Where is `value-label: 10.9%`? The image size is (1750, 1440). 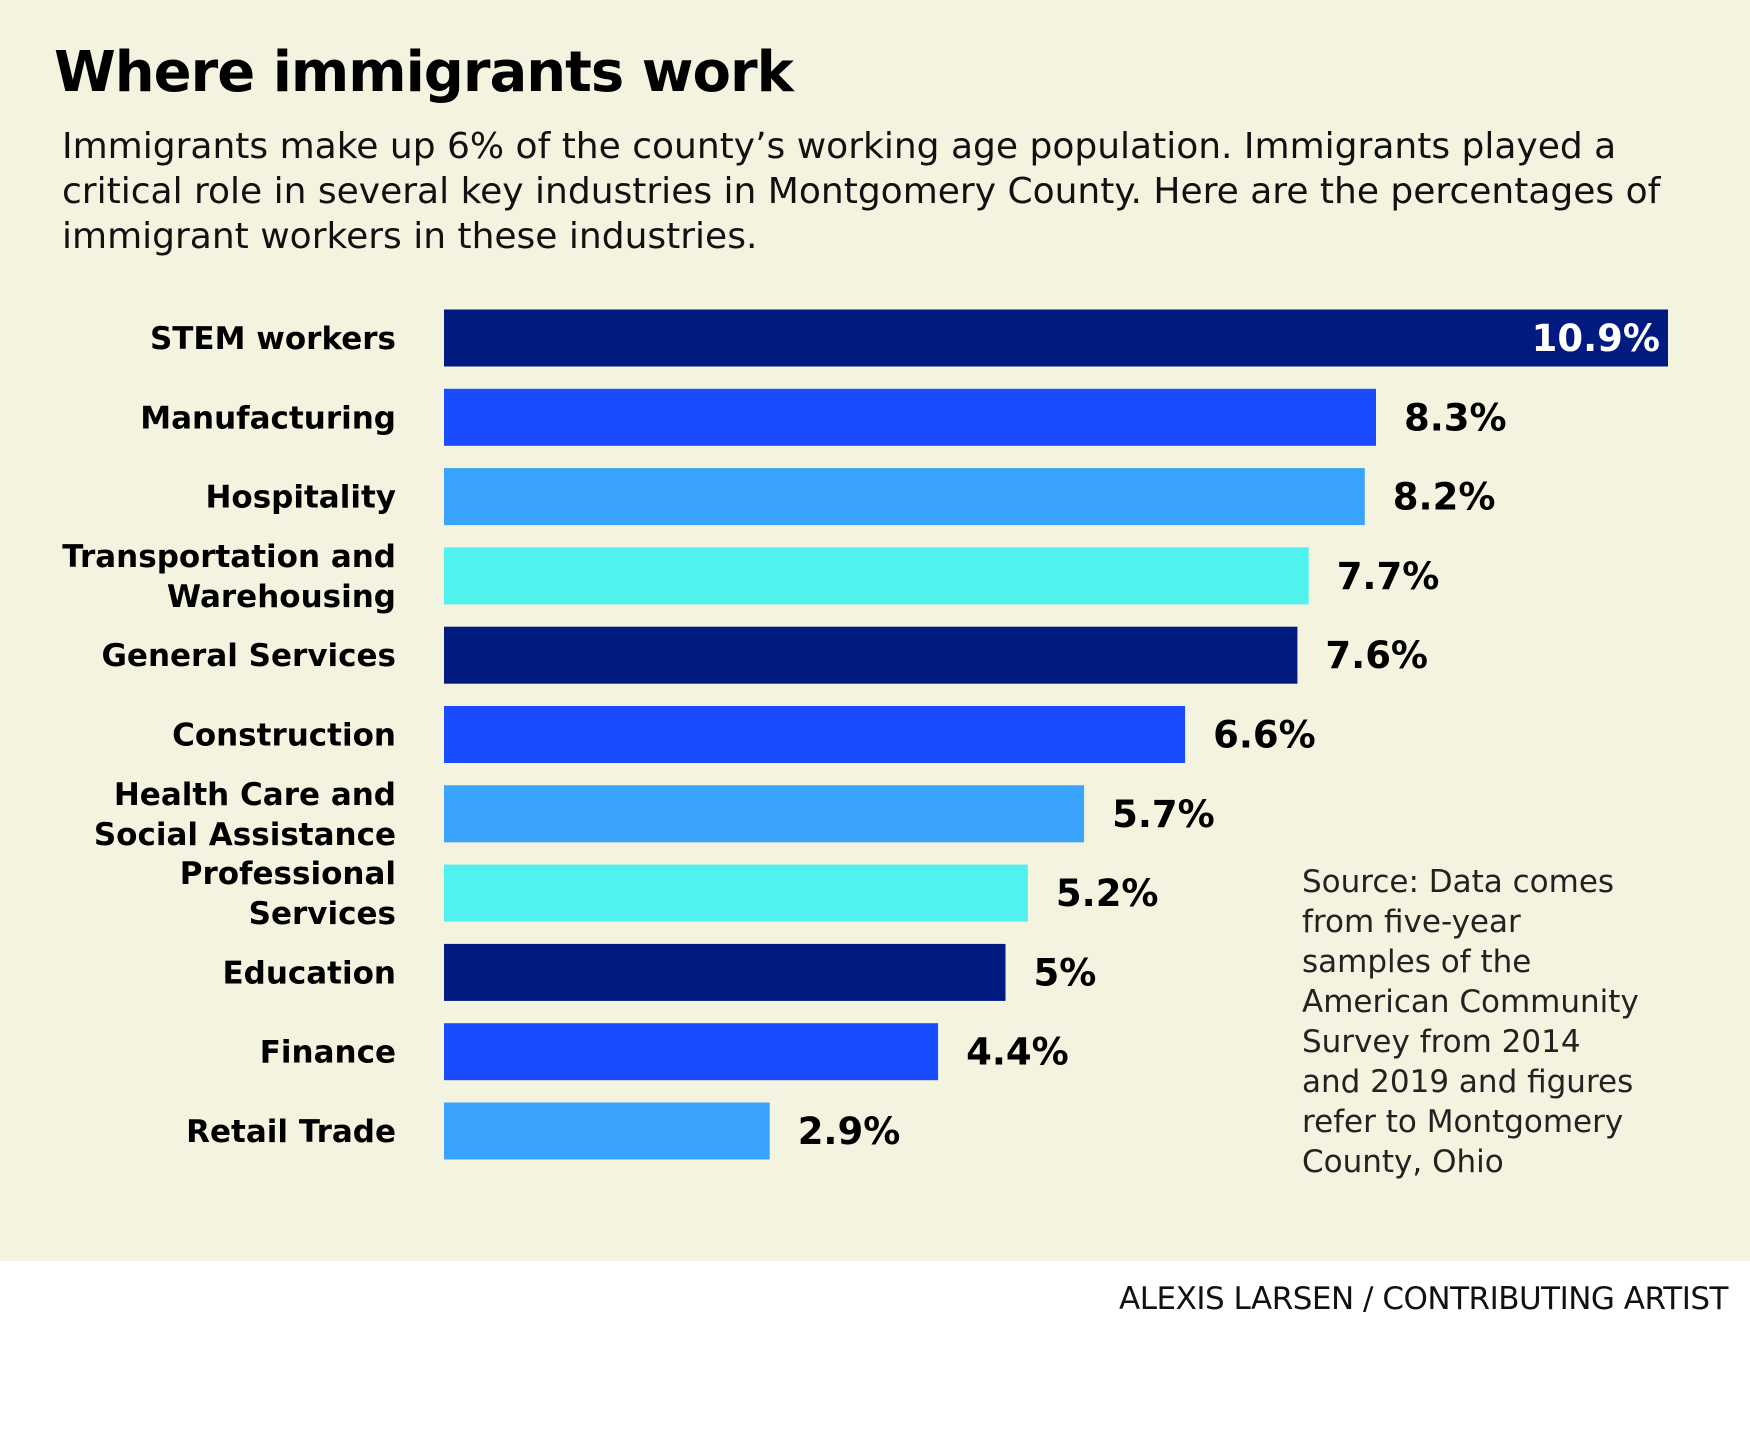 value-label: 10.9% is located at coordinates (1596, 338).